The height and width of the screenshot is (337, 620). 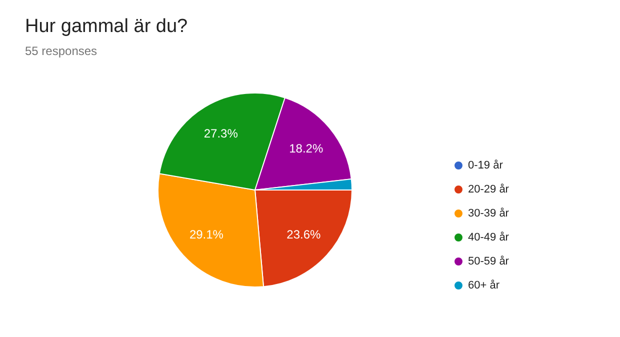 What do you see at coordinates (489, 190) in the screenshot?
I see `legend-label: 20-29 år` at bounding box center [489, 190].